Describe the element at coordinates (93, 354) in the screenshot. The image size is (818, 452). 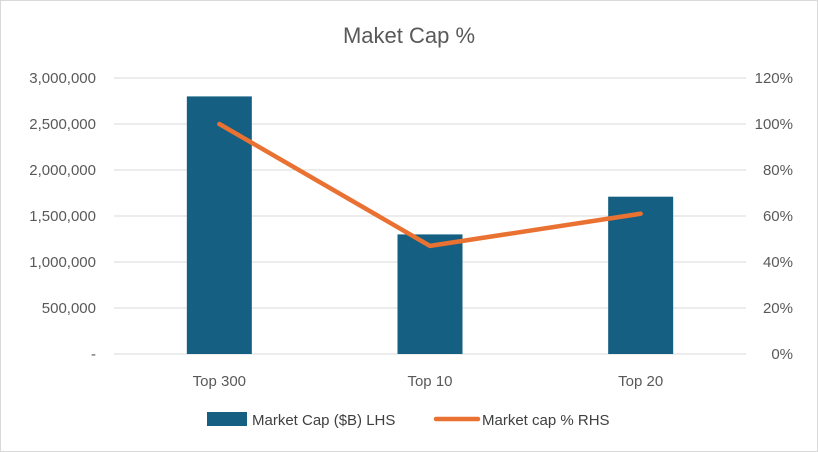
I see `left-tick-label: -` at that location.